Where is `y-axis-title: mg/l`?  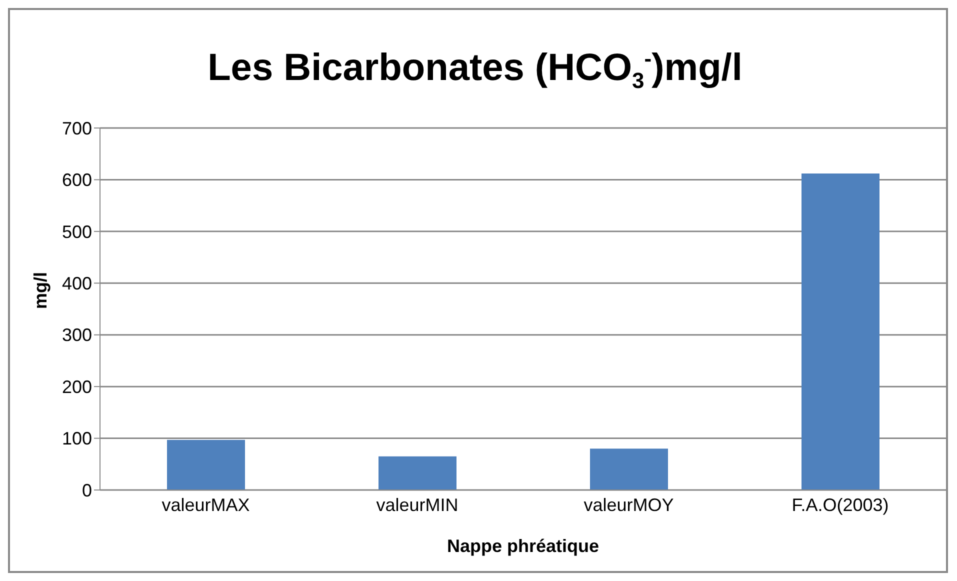 y-axis-title: mg/l is located at coordinates (40, 290).